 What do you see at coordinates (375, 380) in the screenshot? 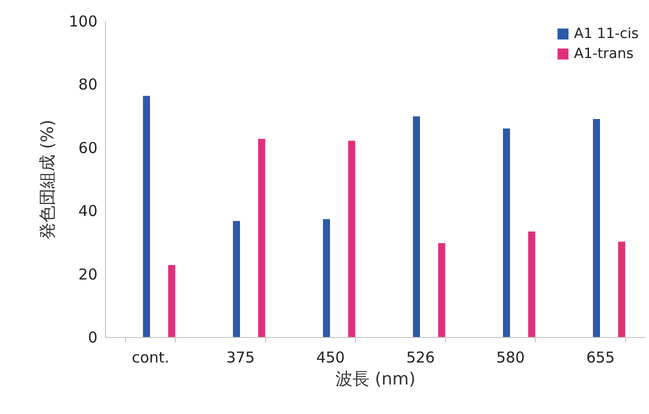
I see `x-axis-title: 波長 (nm)` at bounding box center [375, 380].